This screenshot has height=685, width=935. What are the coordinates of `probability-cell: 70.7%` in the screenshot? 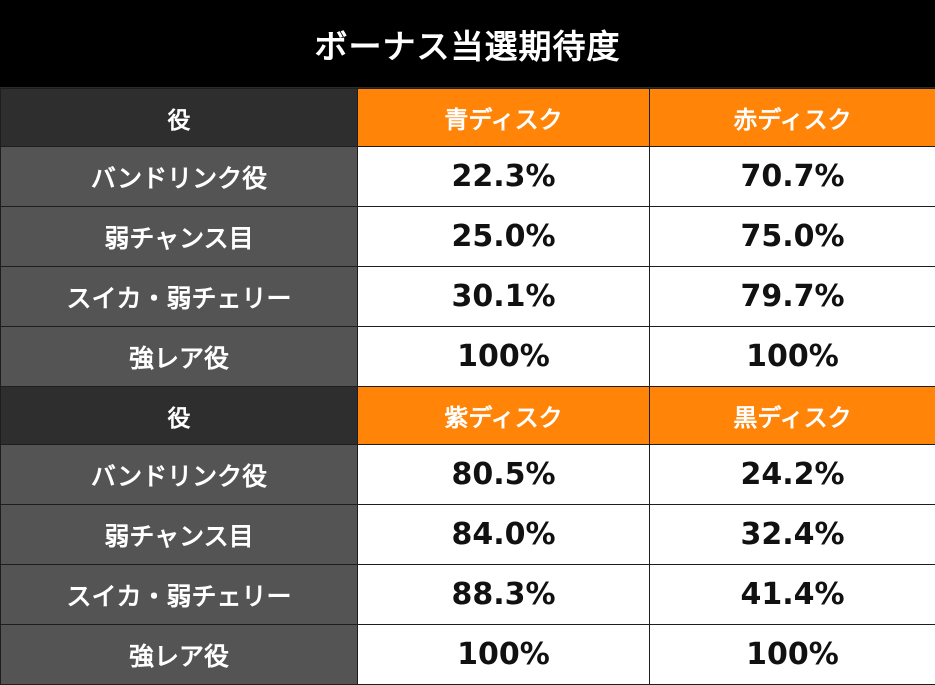 It's located at (792, 177).